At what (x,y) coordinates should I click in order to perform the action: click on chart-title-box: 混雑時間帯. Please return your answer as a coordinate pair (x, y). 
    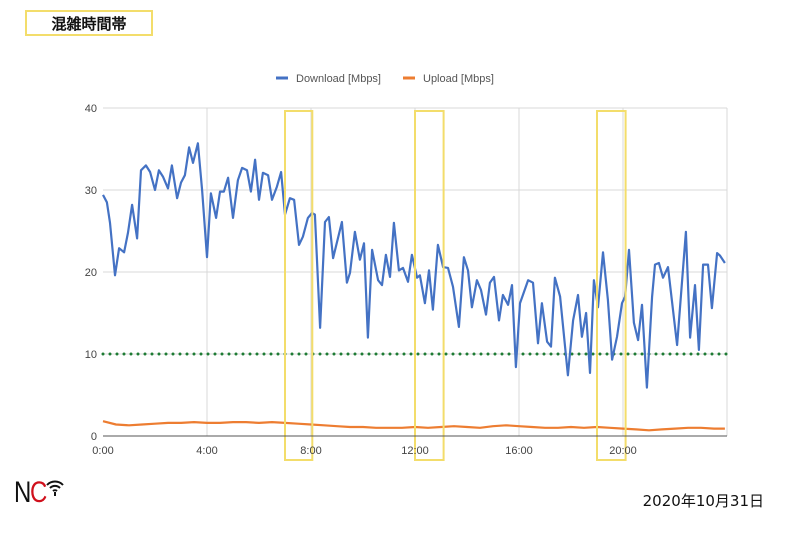
    Looking at the image, I should click on (89, 23).